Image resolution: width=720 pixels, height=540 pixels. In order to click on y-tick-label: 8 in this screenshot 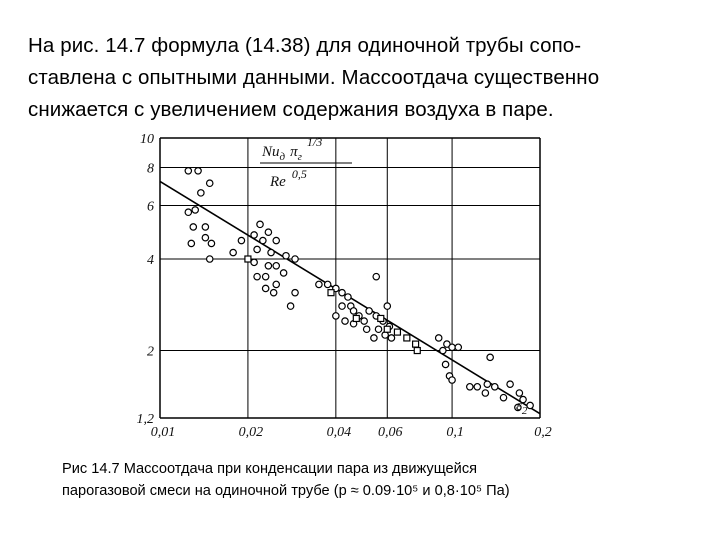, I will do `click(150, 168)`.